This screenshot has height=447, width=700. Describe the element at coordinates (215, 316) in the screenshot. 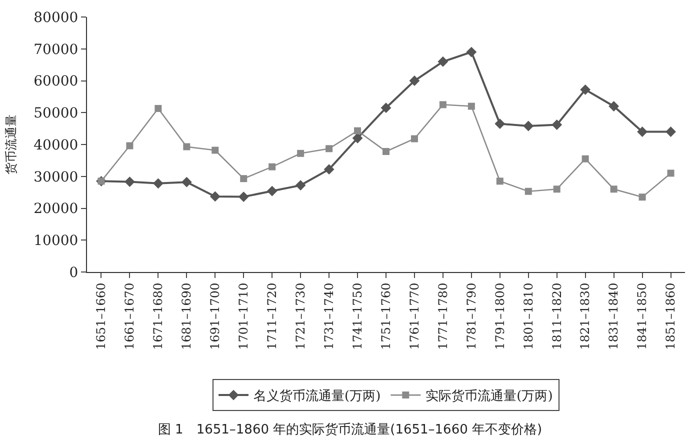

I see `x-tick-label: 1691–1700` at that location.